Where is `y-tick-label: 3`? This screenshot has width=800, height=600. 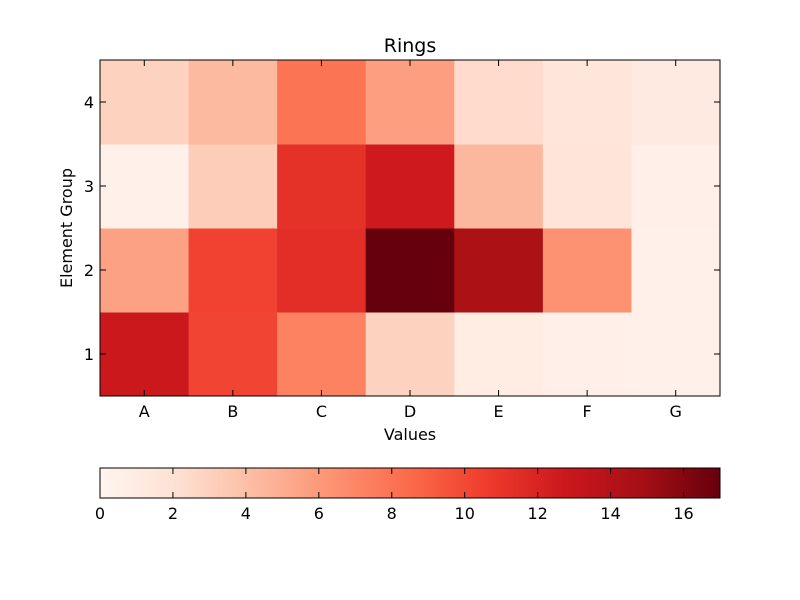
y-tick-label: 3 is located at coordinates (89, 186).